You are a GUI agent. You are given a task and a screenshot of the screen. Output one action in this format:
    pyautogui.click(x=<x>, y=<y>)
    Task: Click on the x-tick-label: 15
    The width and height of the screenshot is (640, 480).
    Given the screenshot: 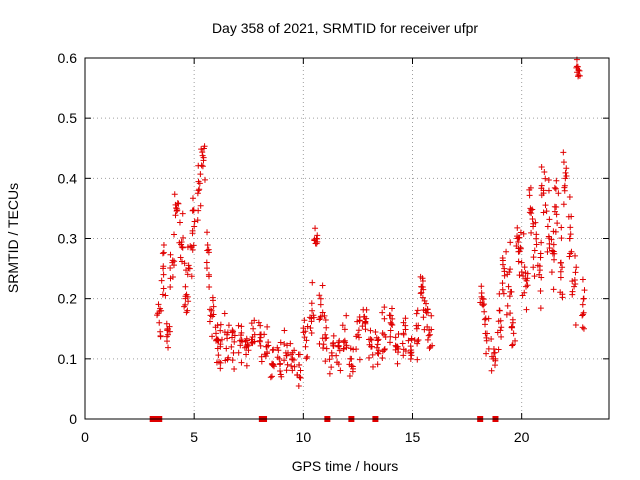 What is the action you would take?
    pyautogui.click(x=413, y=437)
    